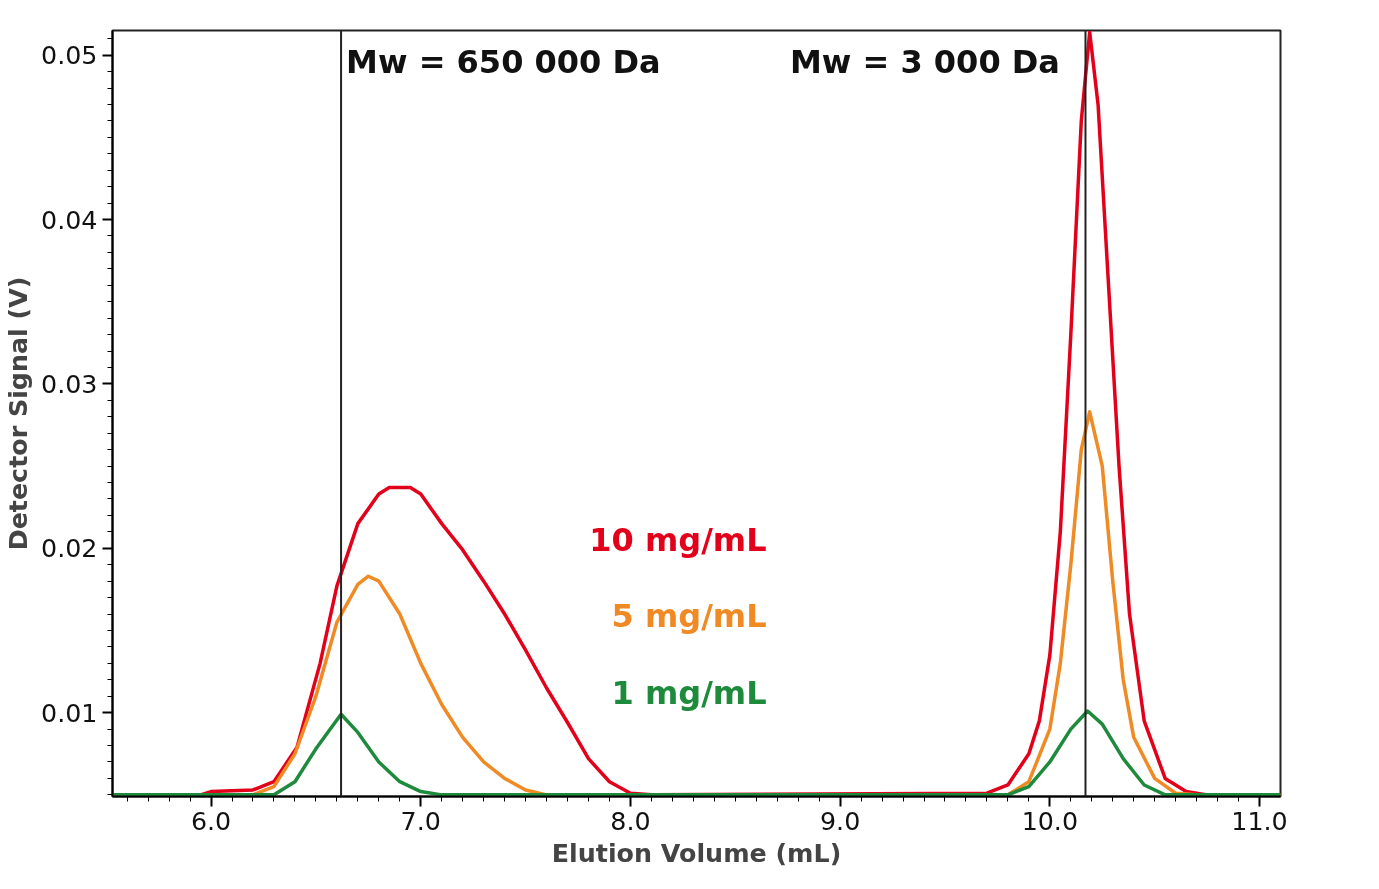 The width and height of the screenshot is (1379, 889). What do you see at coordinates (211, 820) in the screenshot?
I see `x-tick-label: 6.0` at bounding box center [211, 820].